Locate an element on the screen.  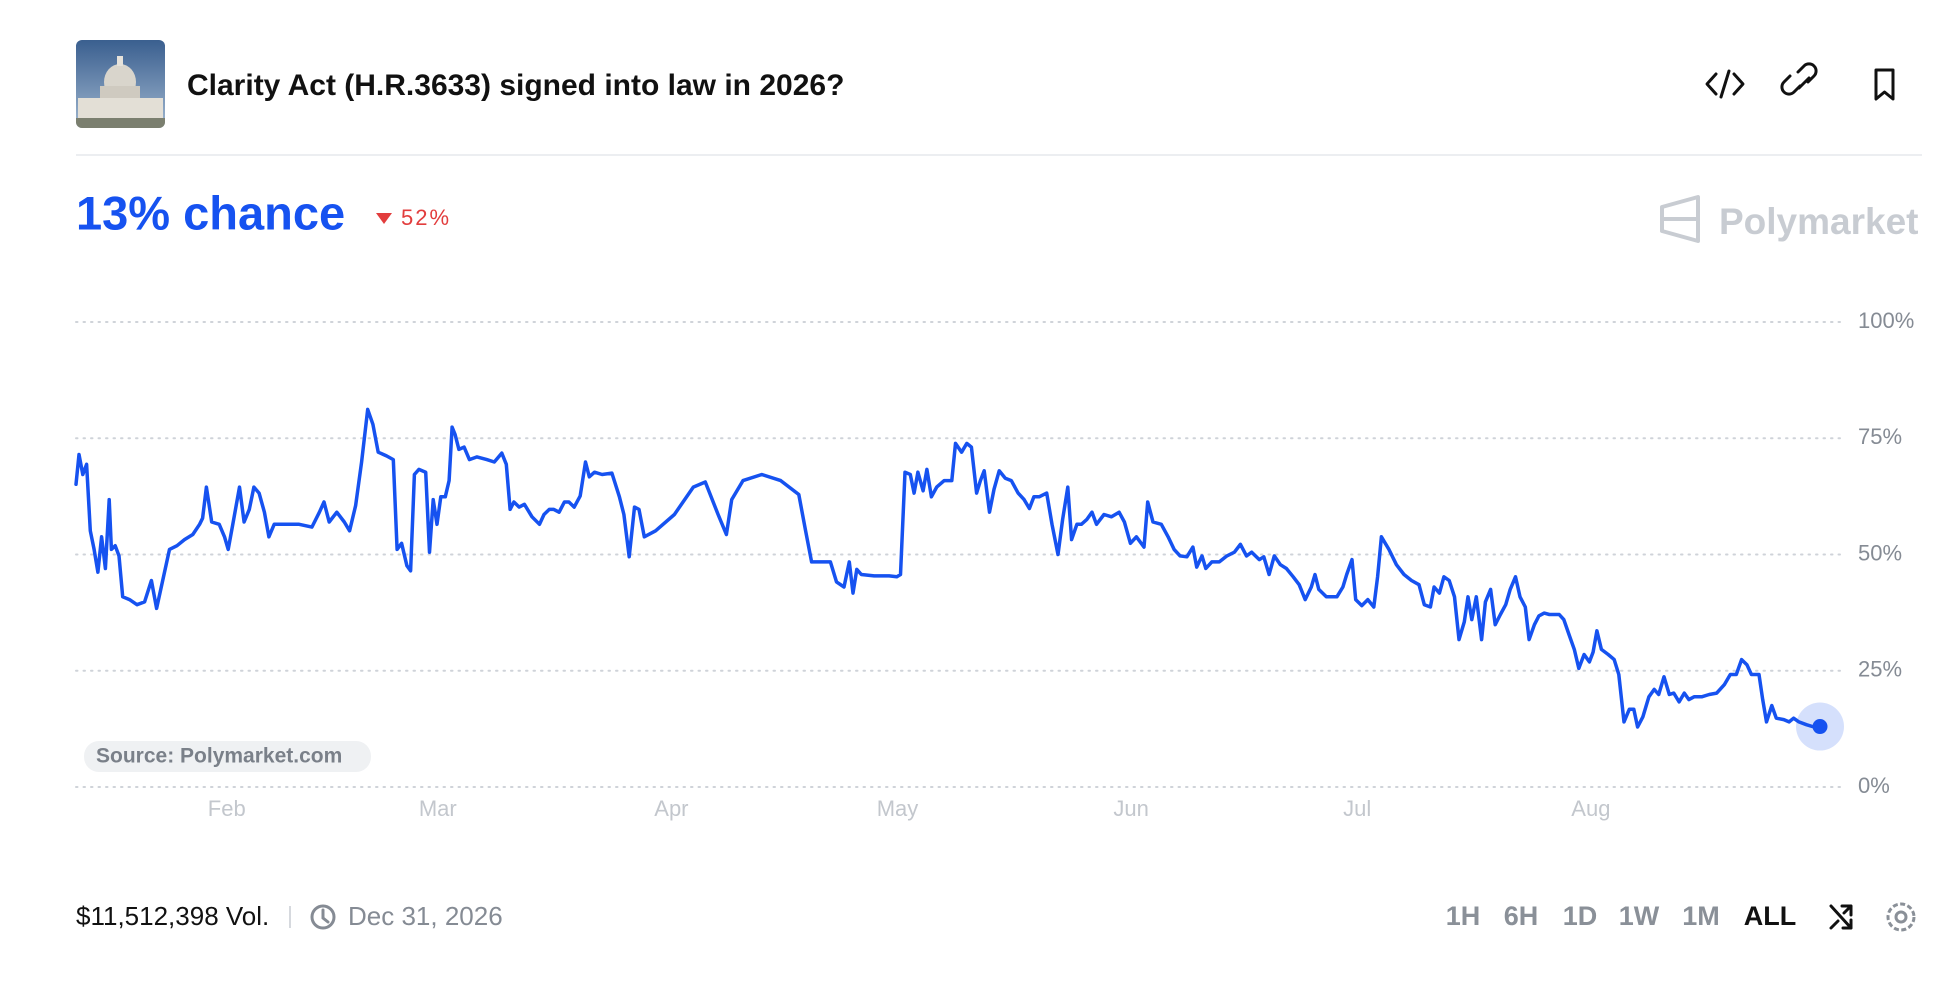
y-tick-label: 100% is located at coordinates (1886, 320).